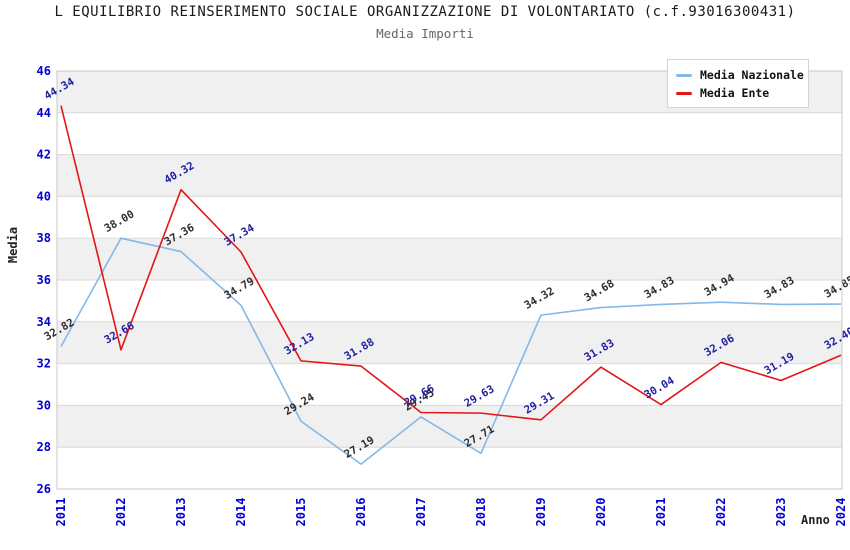  I want to click on legend-item-media-nazionale: Media Nazionale, so click(740, 75).